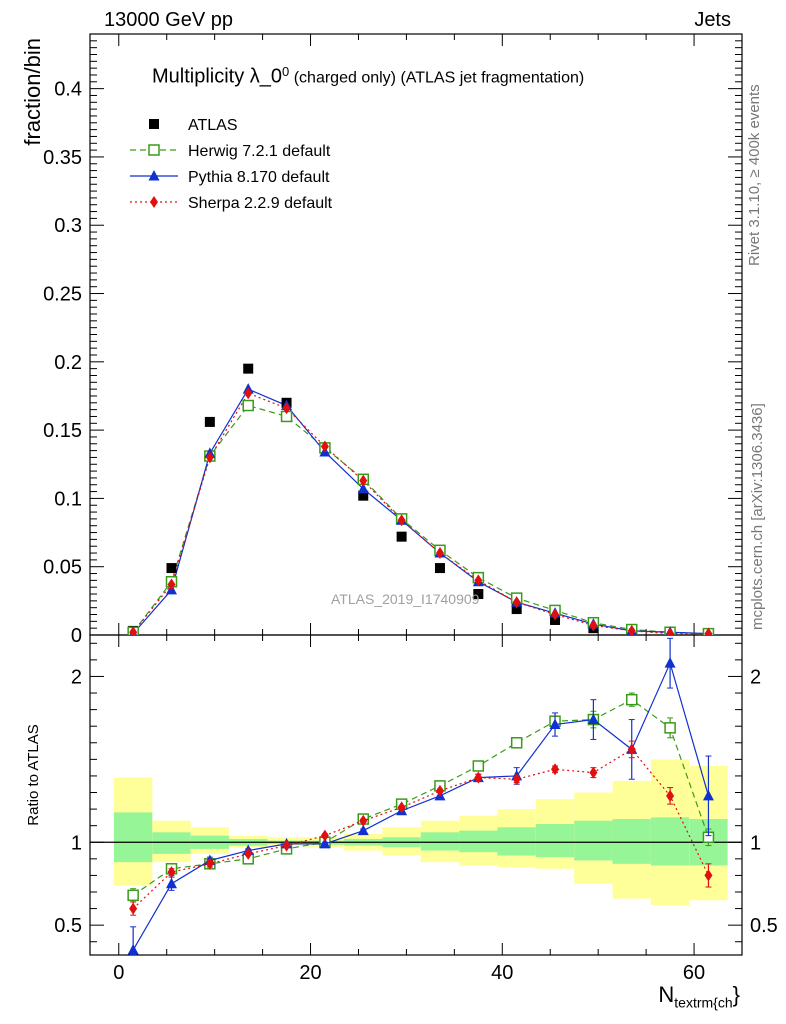  Describe the element at coordinates (757, 516) in the screenshot. I see `mcplots-label: mcplots.cern.ch [arXiv:1306.3436]` at that location.